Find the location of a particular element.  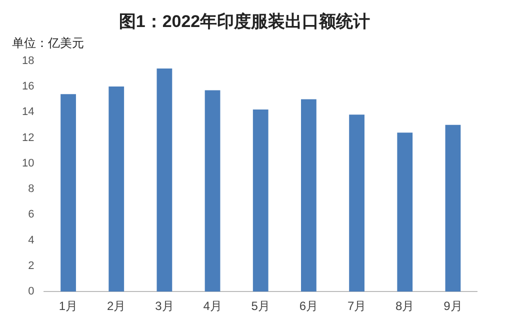

chart-title: 图1：2022年印度服装出口额统计 is located at coordinates (244, 21).